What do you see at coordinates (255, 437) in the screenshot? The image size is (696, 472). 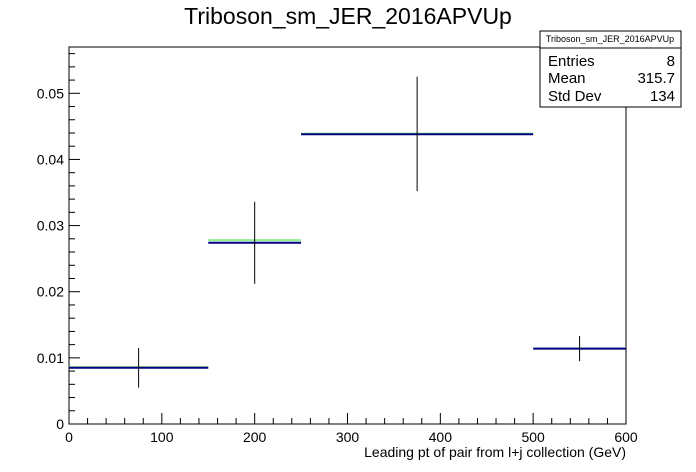 I see `x-tick-label: 200` at bounding box center [255, 437].